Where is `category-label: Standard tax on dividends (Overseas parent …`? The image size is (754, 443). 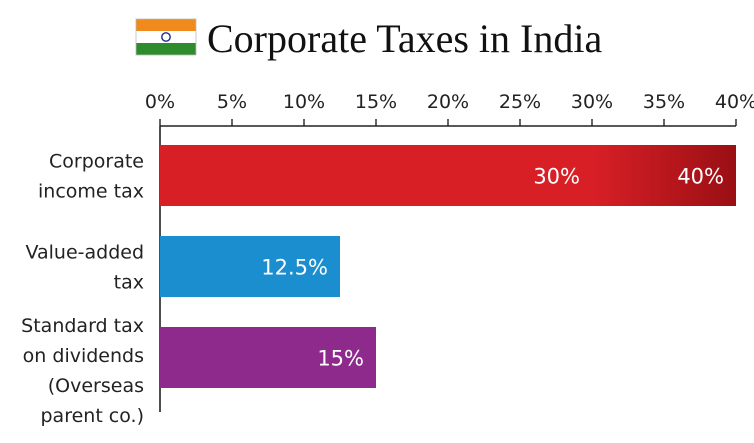
category-label: Standard tax on dividends (Overseas parent … is located at coordinates (82, 371).